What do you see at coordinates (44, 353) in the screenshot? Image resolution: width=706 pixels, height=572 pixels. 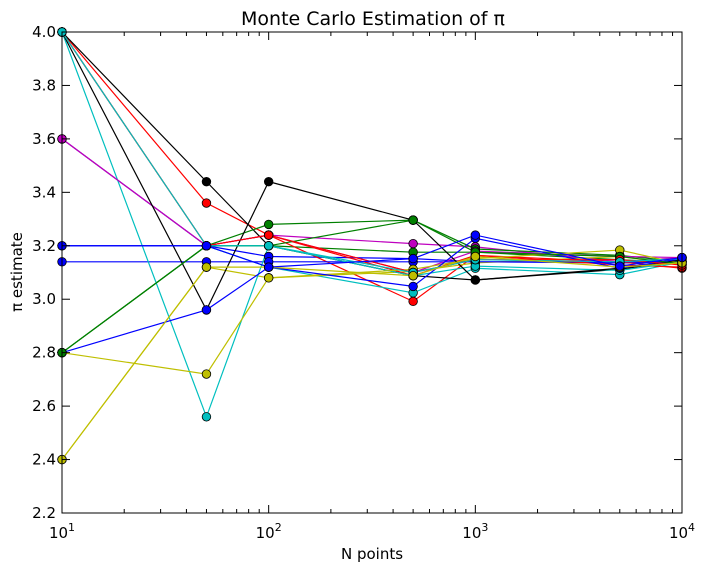 I see `y-tick-label: 2.8` at bounding box center [44, 353].